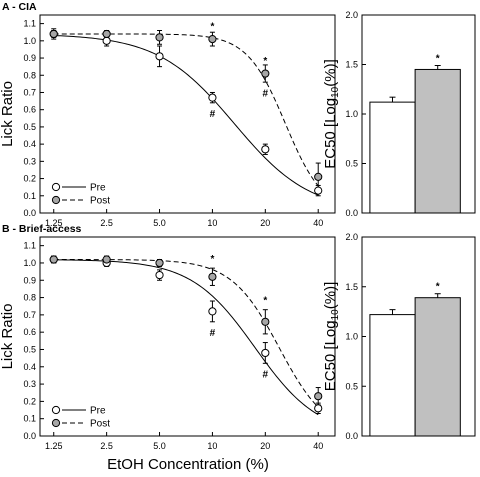  I want to click on panel-b-y-tick-label: 0.2, so click(29, 401).